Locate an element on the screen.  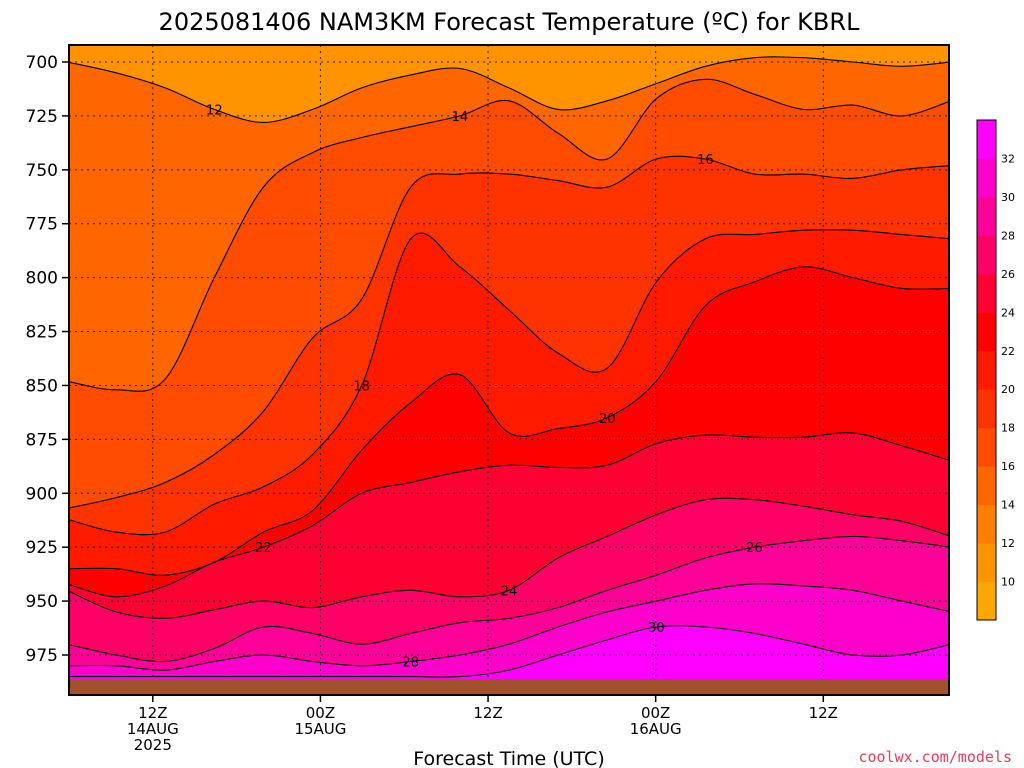
contour-label: 18 is located at coordinates (361, 386).